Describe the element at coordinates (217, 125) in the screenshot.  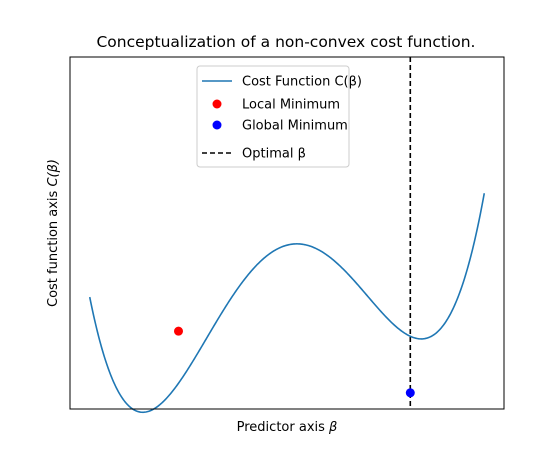
I see `legend-marker-global-minimum` at that location.